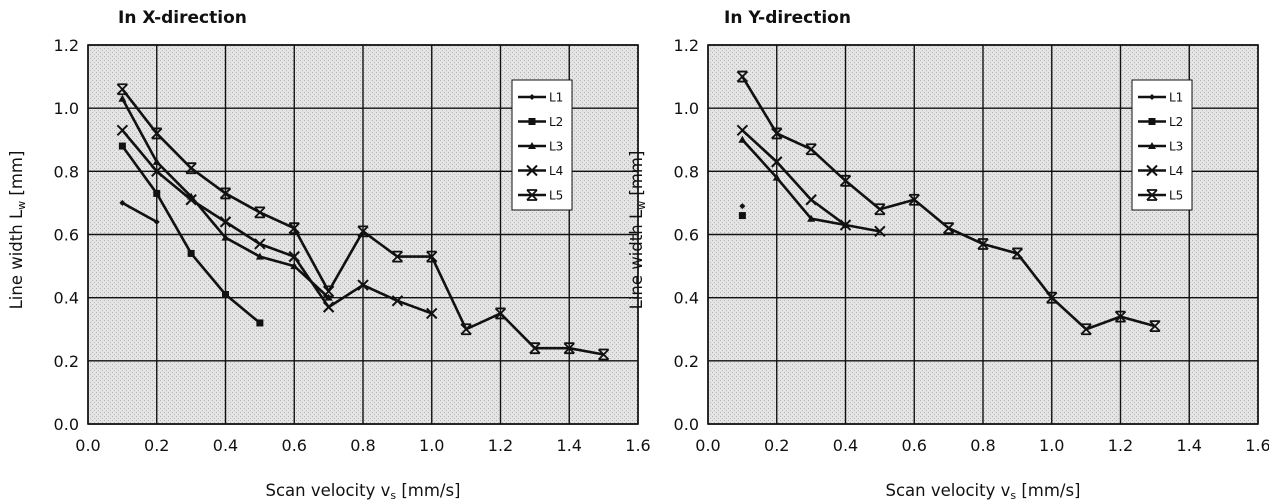 The height and width of the screenshot is (504, 1269). I want to click on x-axis-label: Scan velocity vs [mm/s], so click(982, 491).